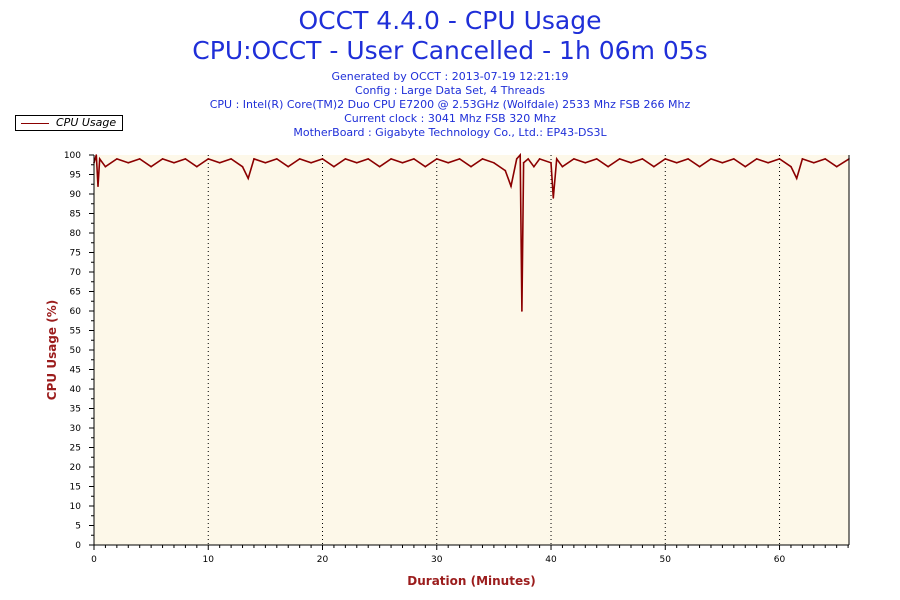  What do you see at coordinates (76, 351) in the screenshot?
I see `y-tick-label: 50` at bounding box center [76, 351].